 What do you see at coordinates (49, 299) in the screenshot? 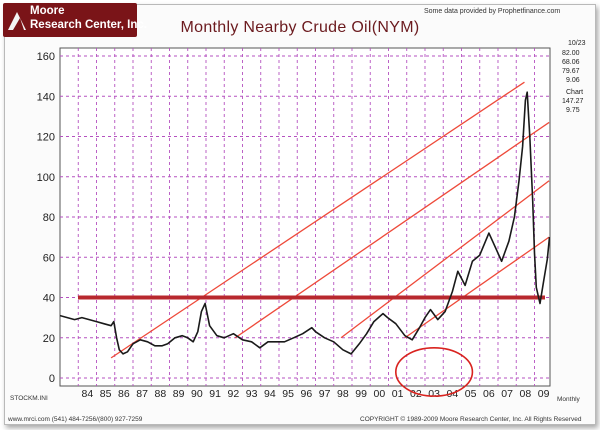
I see `y-tick-label: 40` at bounding box center [49, 299].